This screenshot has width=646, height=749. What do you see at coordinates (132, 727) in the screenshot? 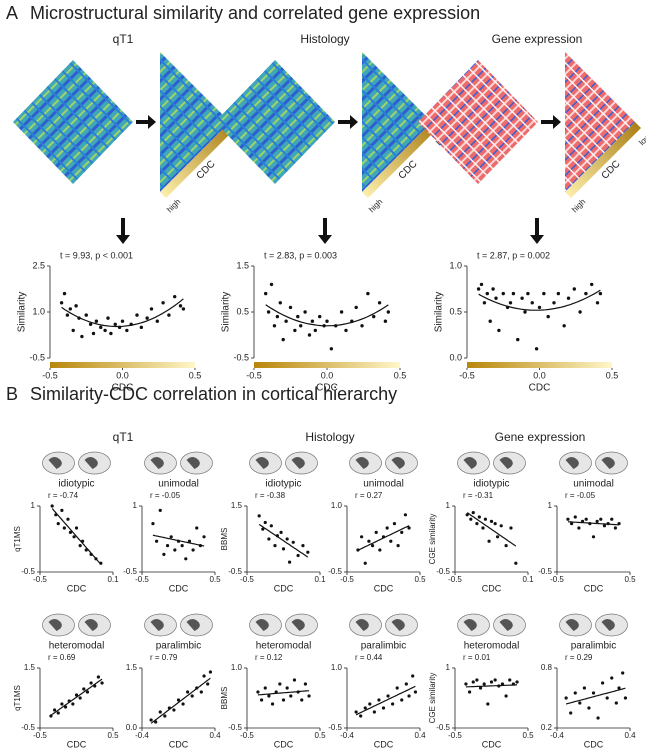
I see `y-tick-label: 0.0` at bounding box center [132, 727].